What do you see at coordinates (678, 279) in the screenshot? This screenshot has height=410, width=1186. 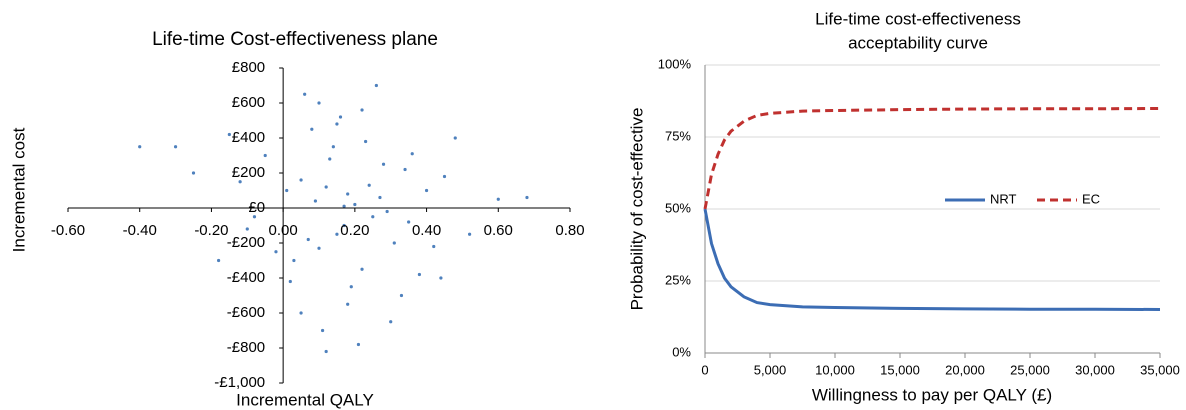 I see `y-tick-label: 25%` at bounding box center [678, 279].